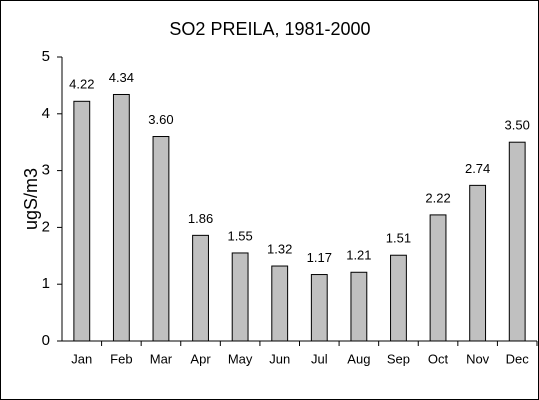 Image resolution: width=539 pixels, height=400 pixels. Describe the element at coordinates (477, 168) in the screenshot. I see `data-label: 2.74` at that location.